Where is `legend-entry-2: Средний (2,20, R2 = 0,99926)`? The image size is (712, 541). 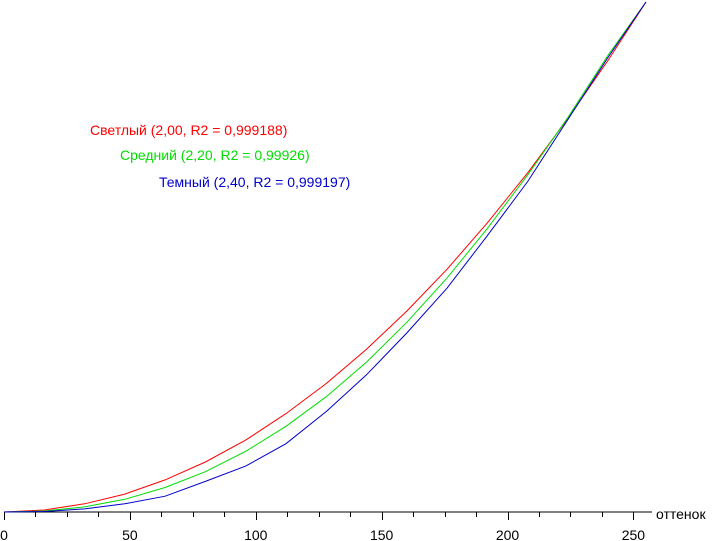
legend-entry-2: Средний (2,20, R2 = 0,99926) is located at coordinates (215, 155).